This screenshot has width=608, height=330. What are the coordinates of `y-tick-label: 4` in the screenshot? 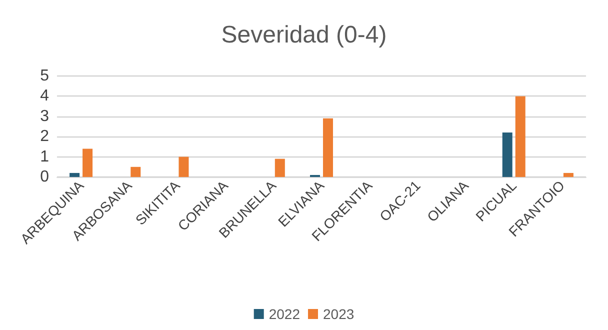 It's located at (45, 96).